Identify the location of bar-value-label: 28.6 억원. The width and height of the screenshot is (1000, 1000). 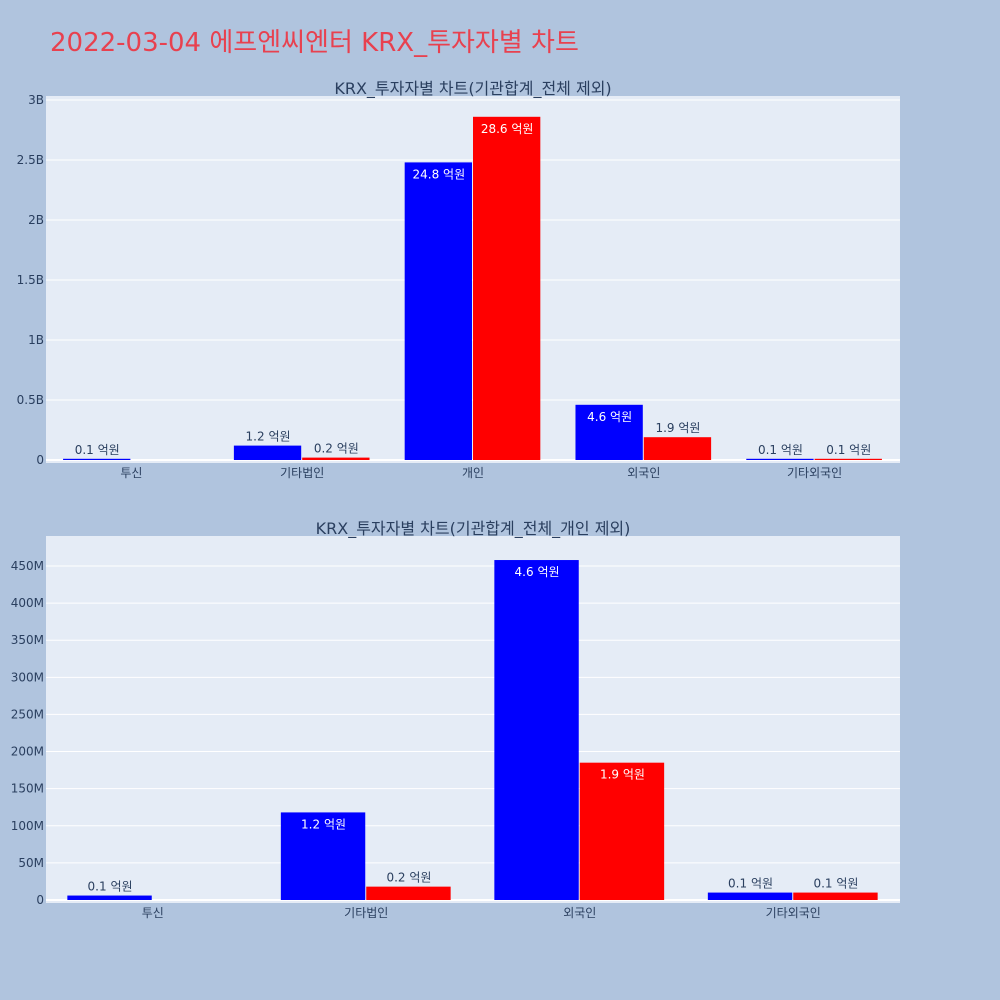
(507, 129).